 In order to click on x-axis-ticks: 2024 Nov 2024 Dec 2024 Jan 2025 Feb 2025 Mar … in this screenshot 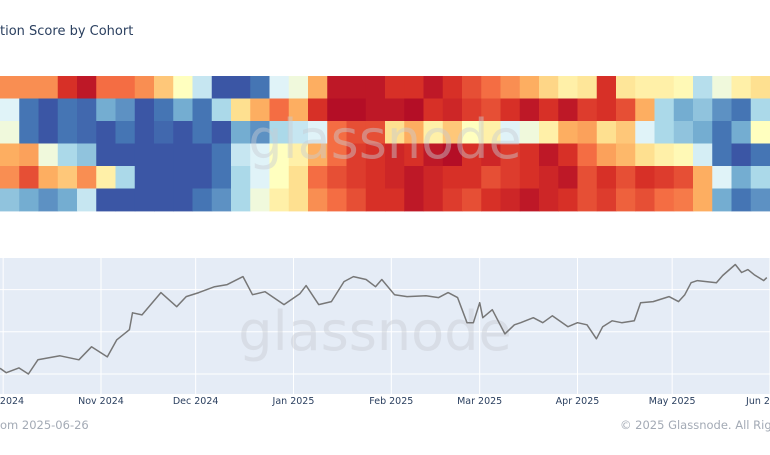, I will do `click(385, 401)`.